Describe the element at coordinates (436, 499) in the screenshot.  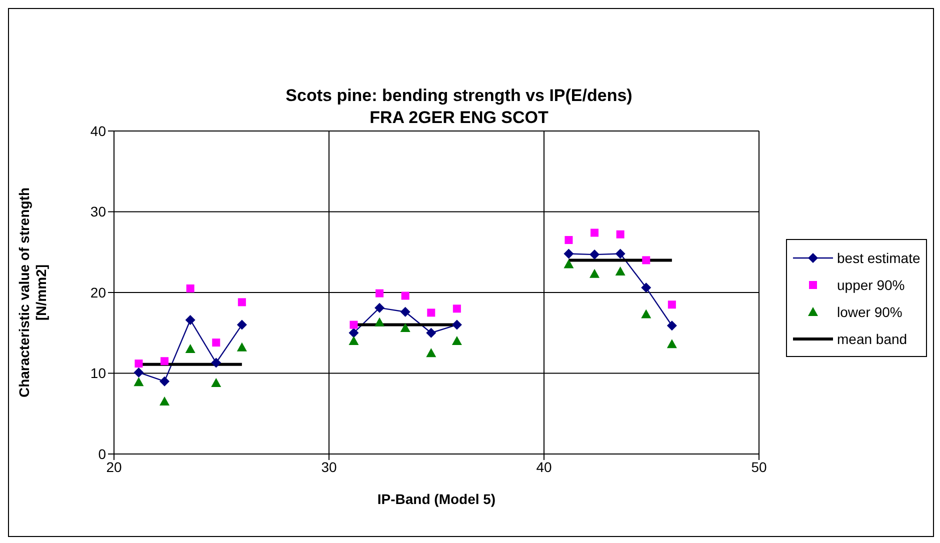
I see `x-axis-title: IP-Band (Model 5)` at that location.